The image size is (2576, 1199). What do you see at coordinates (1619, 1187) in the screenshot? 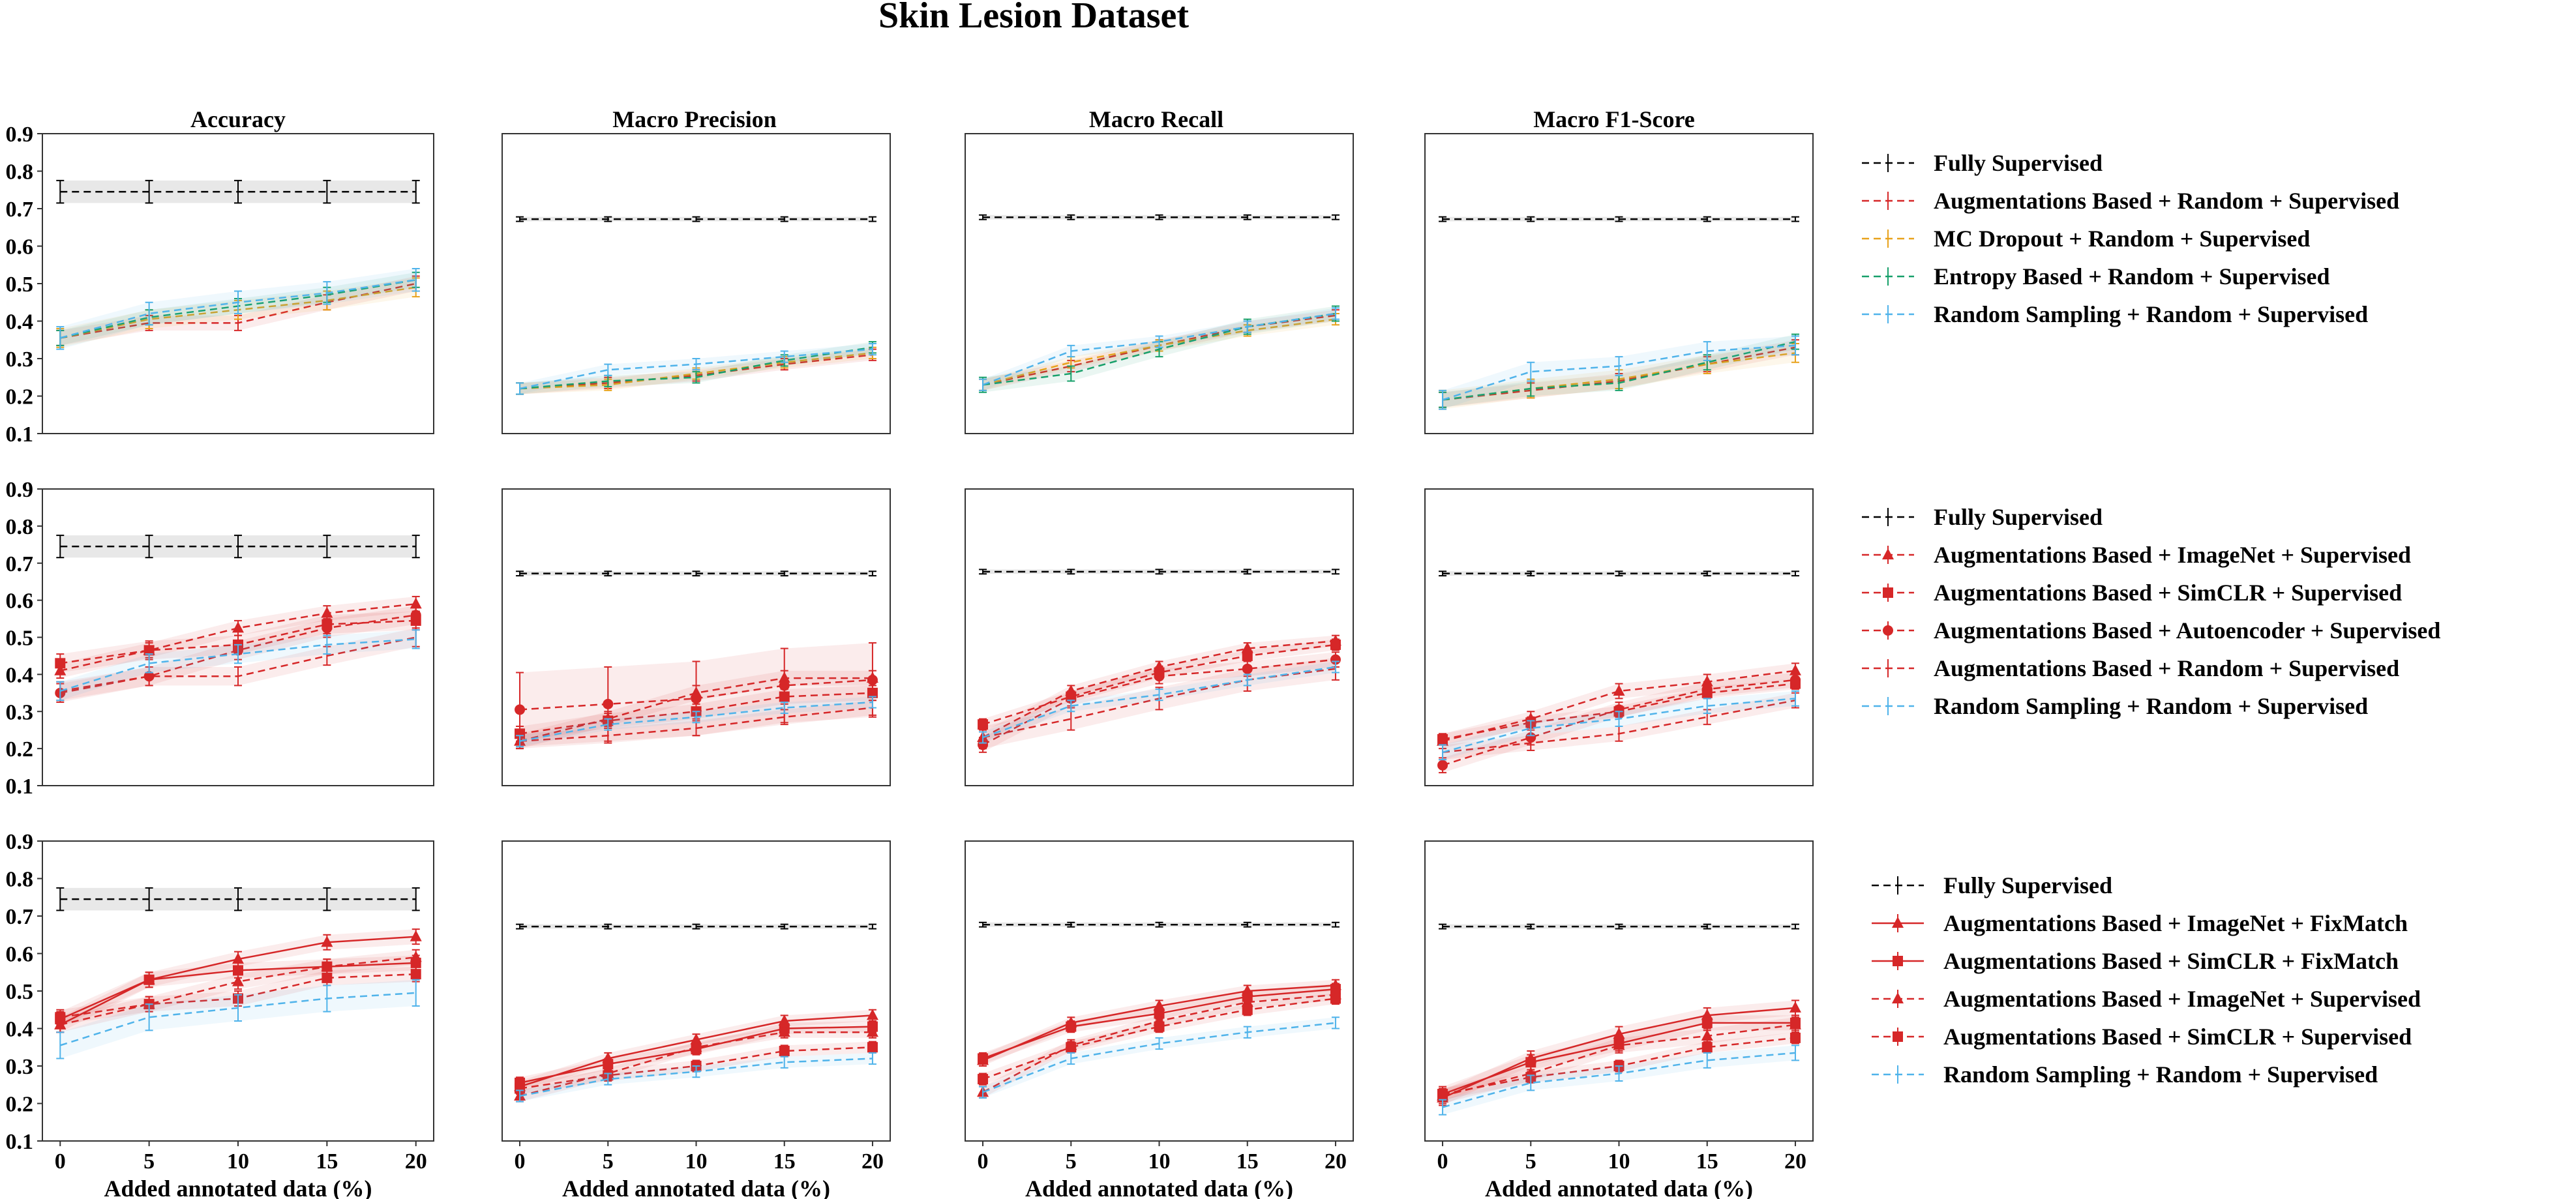
I see `x-axis-label-macro-f1-score-row3: Added annotated data (%)` at bounding box center [1619, 1187].